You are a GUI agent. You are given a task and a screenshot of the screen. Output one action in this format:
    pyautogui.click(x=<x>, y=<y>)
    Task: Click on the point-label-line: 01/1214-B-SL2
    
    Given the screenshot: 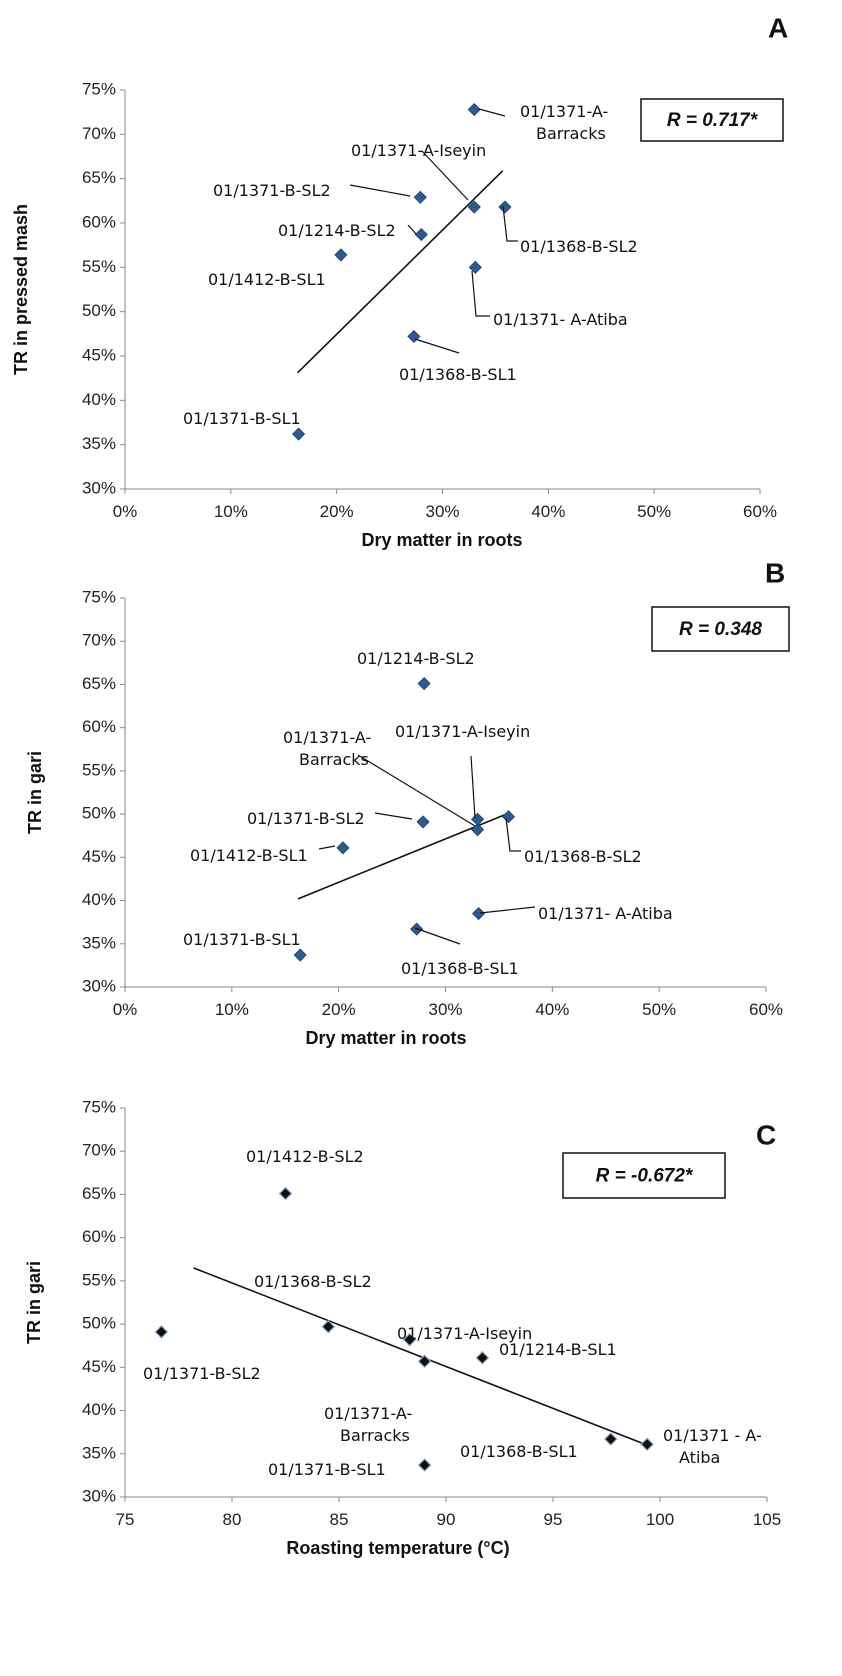 What is the action you would take?
    pyautogui.click(x=416, y=658)
    